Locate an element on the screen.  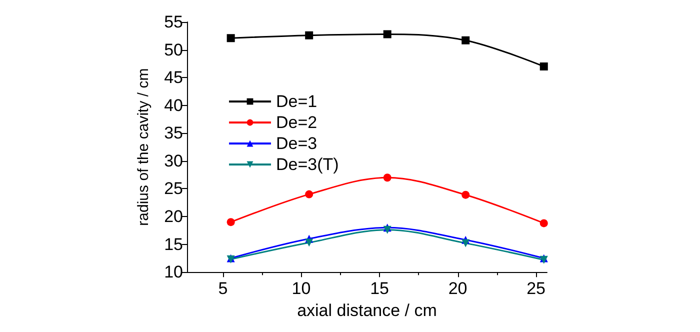
y-tick-label: 25 is located at coordinates (173, 188).